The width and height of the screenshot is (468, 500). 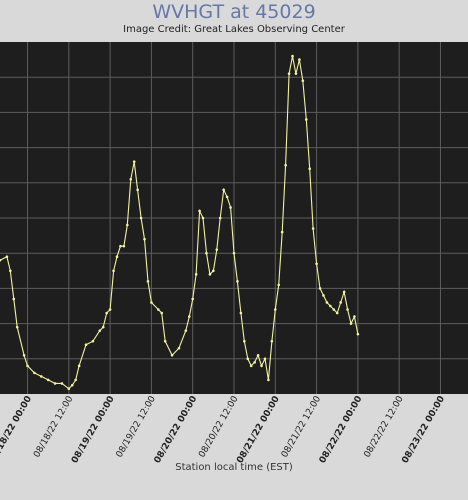 I want to click on x-tick-label: 08/20/22 12:00, so click(x=218, y=426).